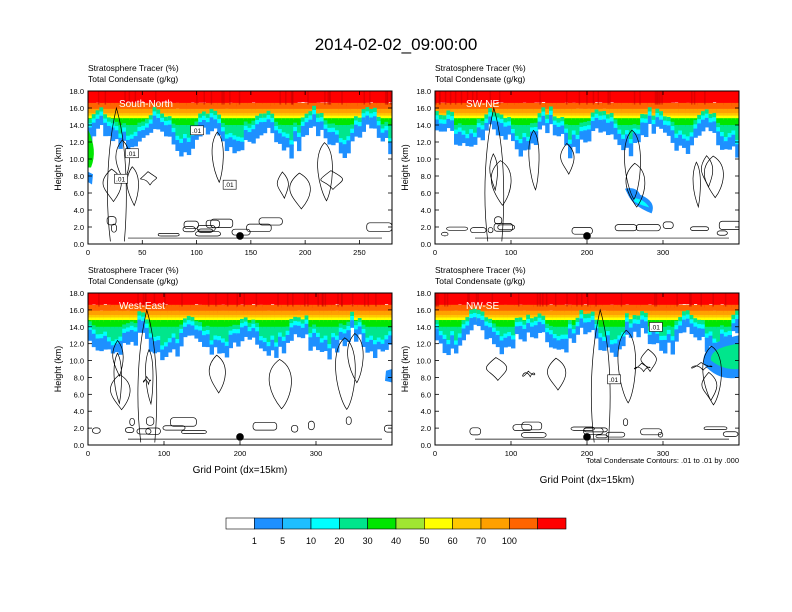 The height and width of the screenshot is (612, 792). Describe the element at coordinates (133, 68) in the screenshot. I see `panel-label-tracer: Stratosphere Tracer (%)` at that location.